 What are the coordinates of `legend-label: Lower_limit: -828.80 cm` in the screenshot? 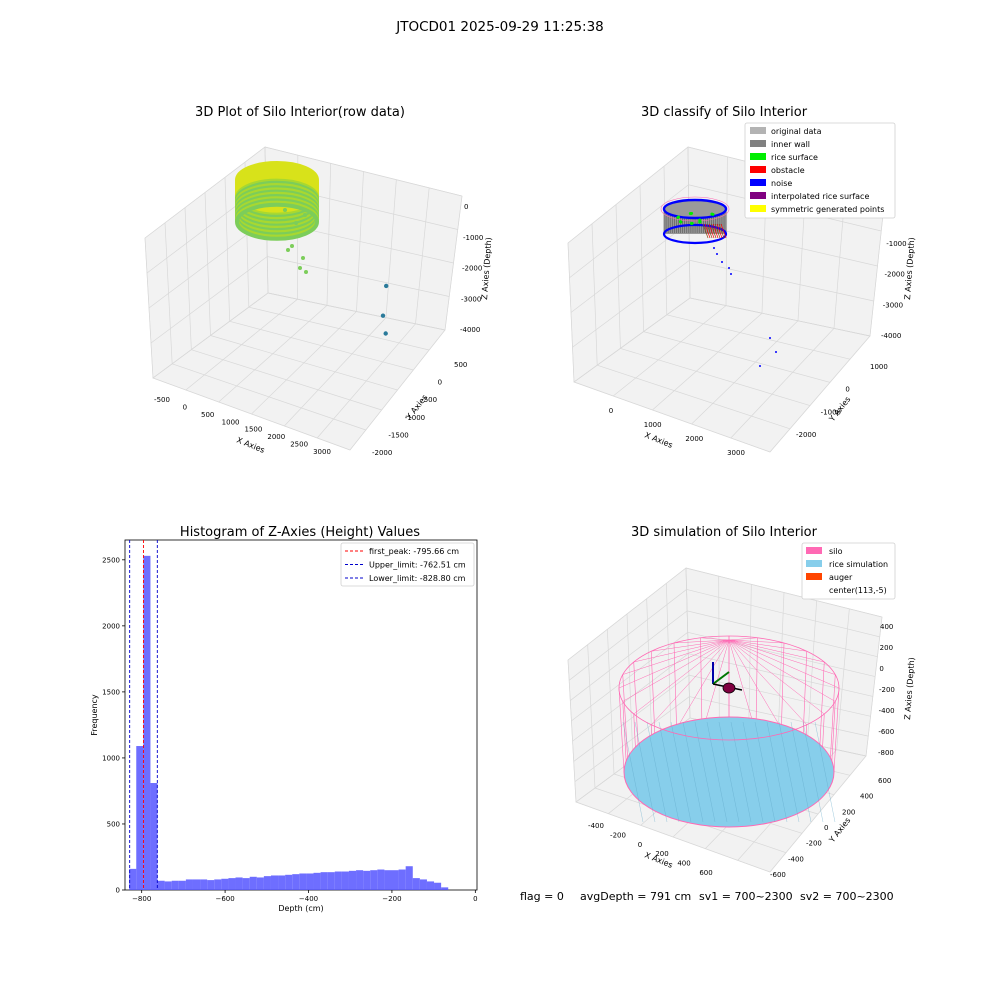 It's located at (417, 578).